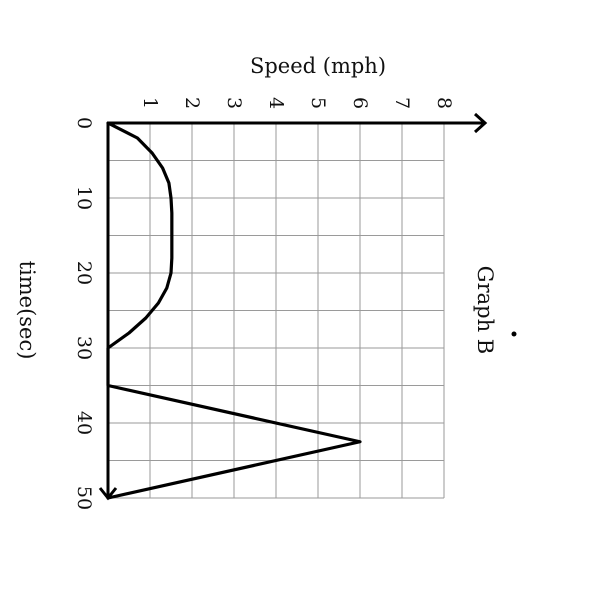 The image size is (599, 596). What do you see at coordinates (444, 103) in the screenshot?
I see `speed-tick-label: 8` at bounding box center [444, 103].